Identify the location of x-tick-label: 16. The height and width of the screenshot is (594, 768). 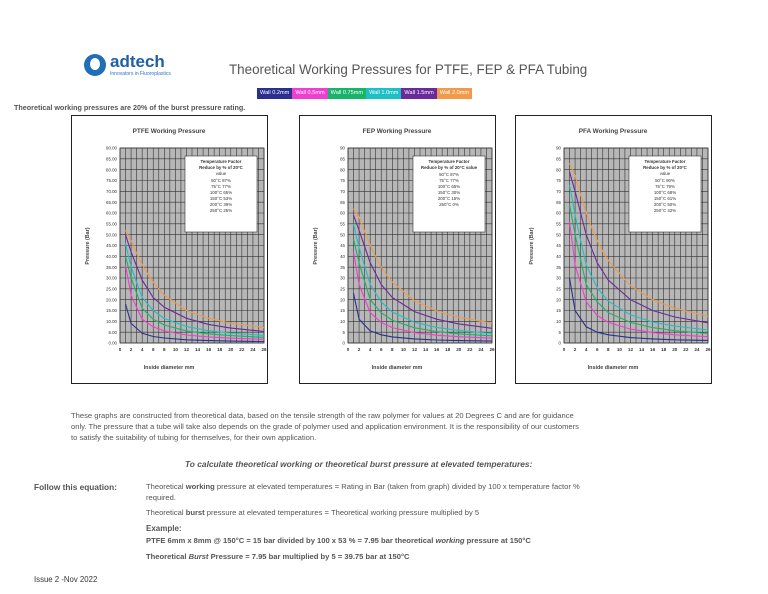
(653, 349).